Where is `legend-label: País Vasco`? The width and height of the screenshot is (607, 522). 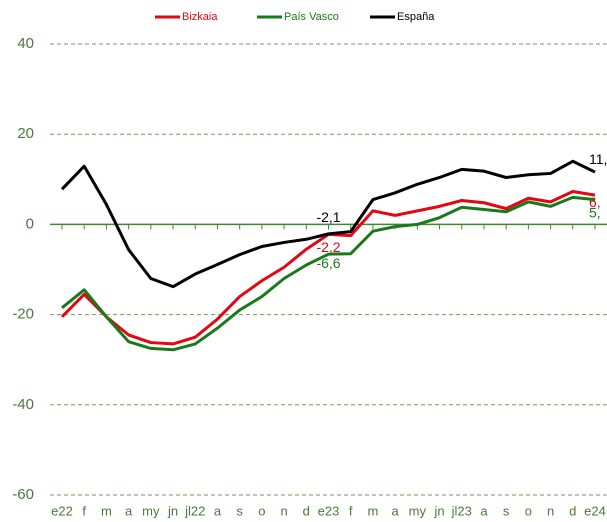 legend-label: País Vasco is located at coordinates (311, 17).